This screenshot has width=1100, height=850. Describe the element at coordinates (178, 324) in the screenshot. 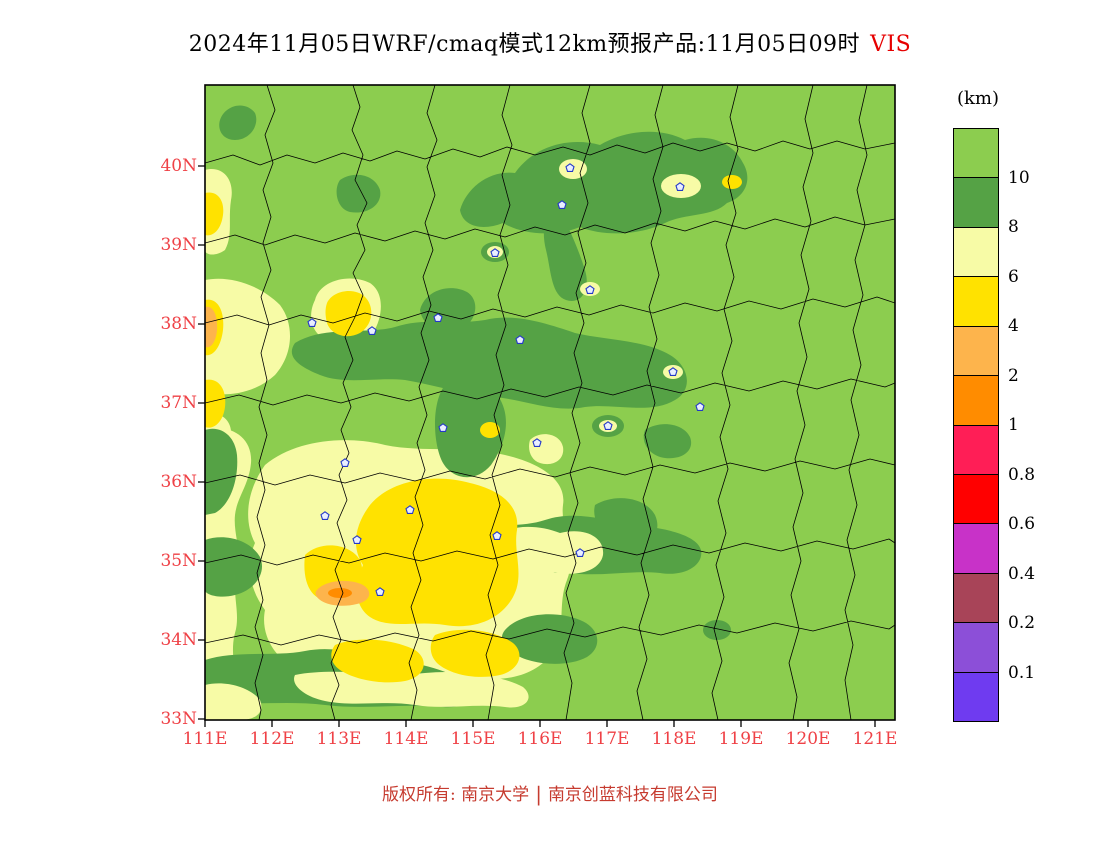

I see `lat-tick-label: 38N` at that location.